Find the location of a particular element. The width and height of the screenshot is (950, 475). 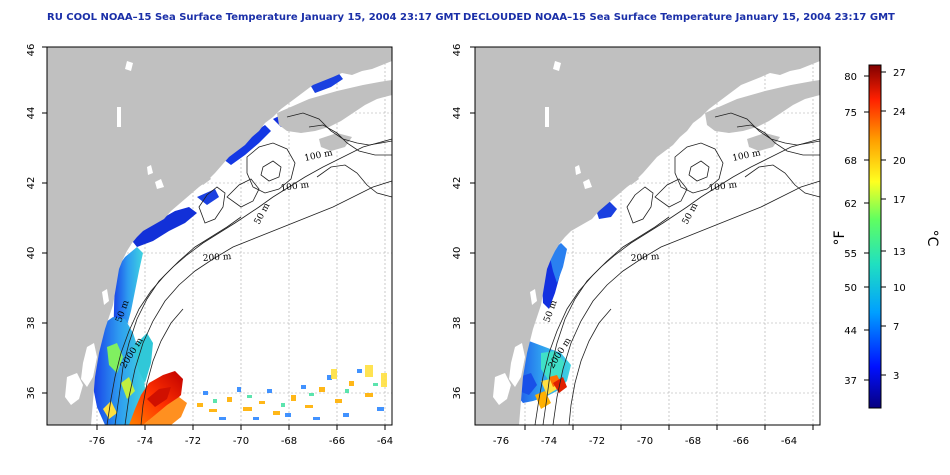

left-x-tick: -68 is located at coordinates (289, 441).